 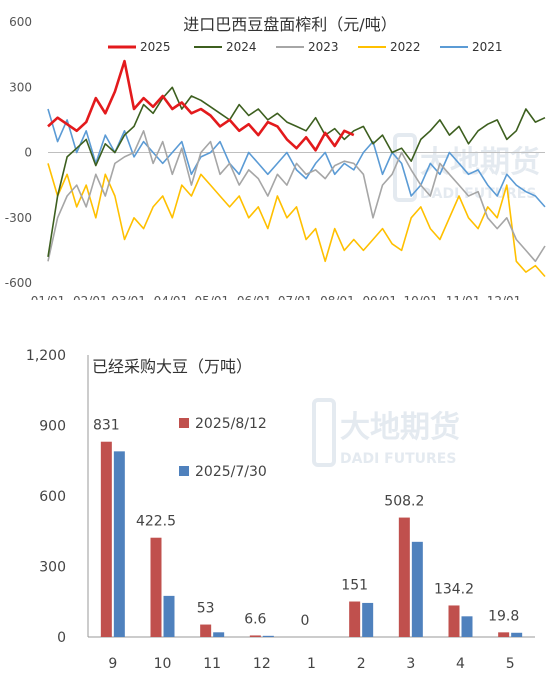 I want to click on bar-data-label: 0, so click(x=305, y=621).